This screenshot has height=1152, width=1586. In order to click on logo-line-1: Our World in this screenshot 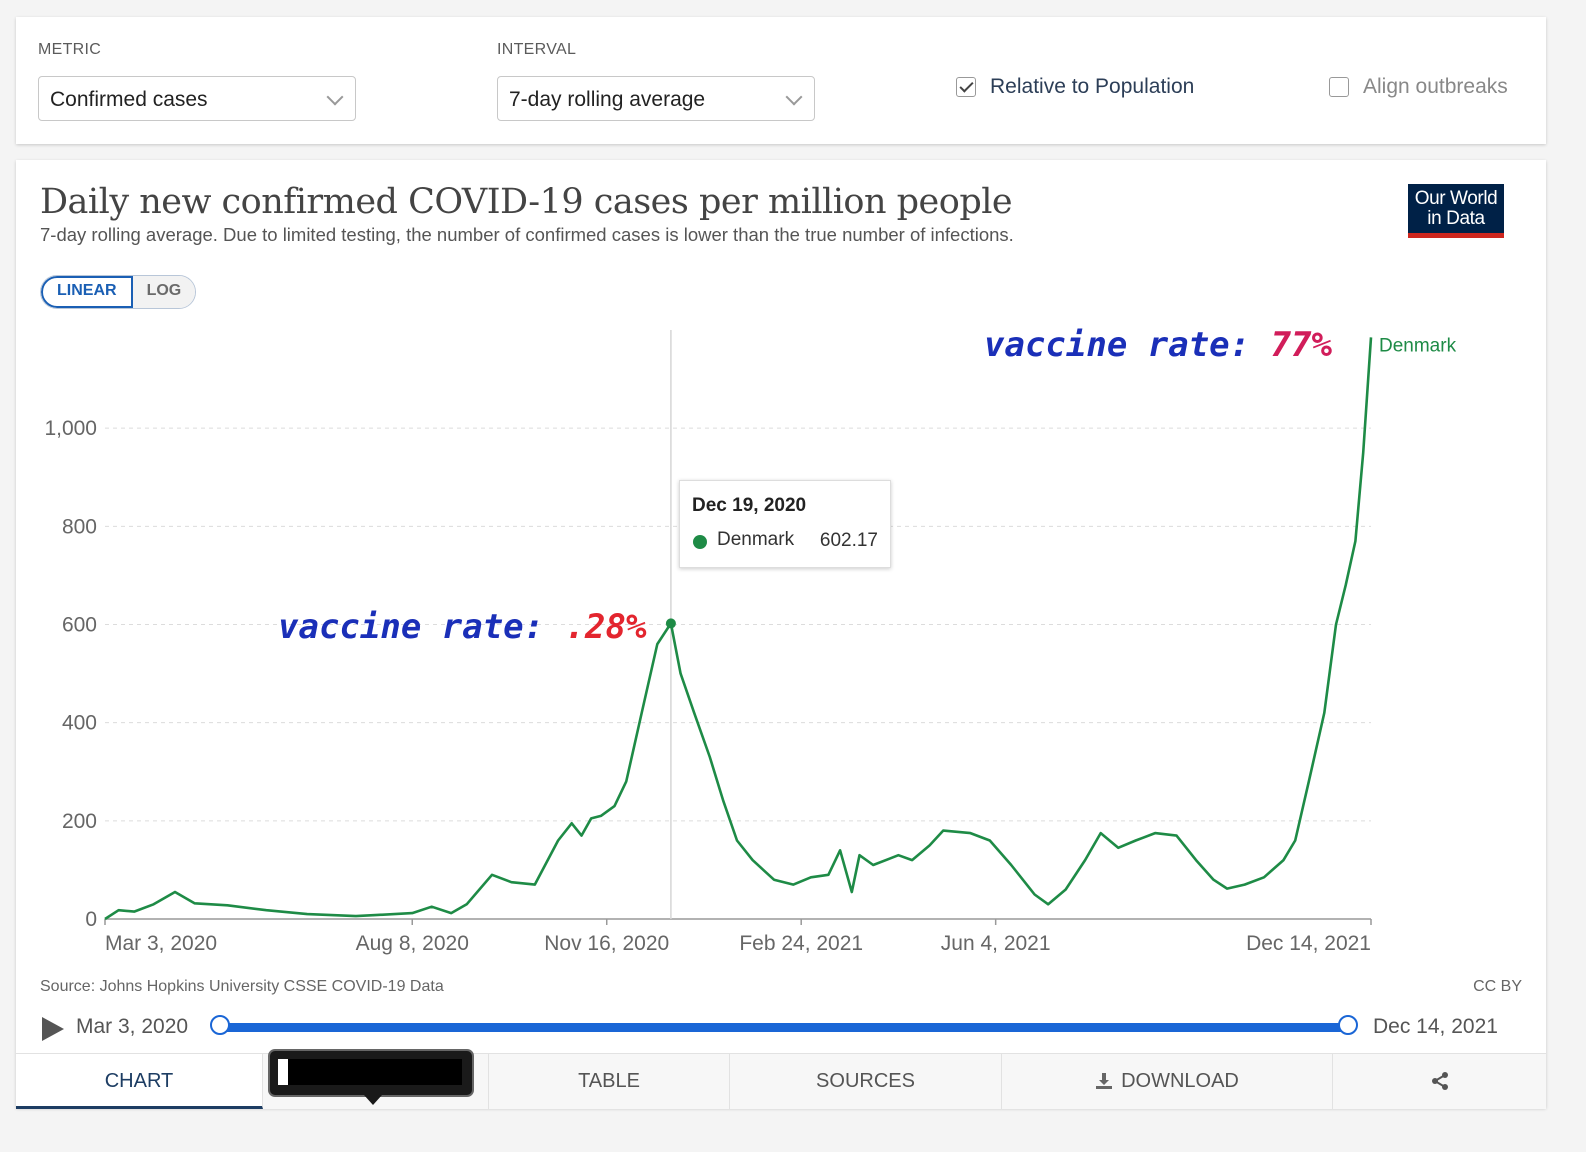, I will do `click(1456, 198)`.